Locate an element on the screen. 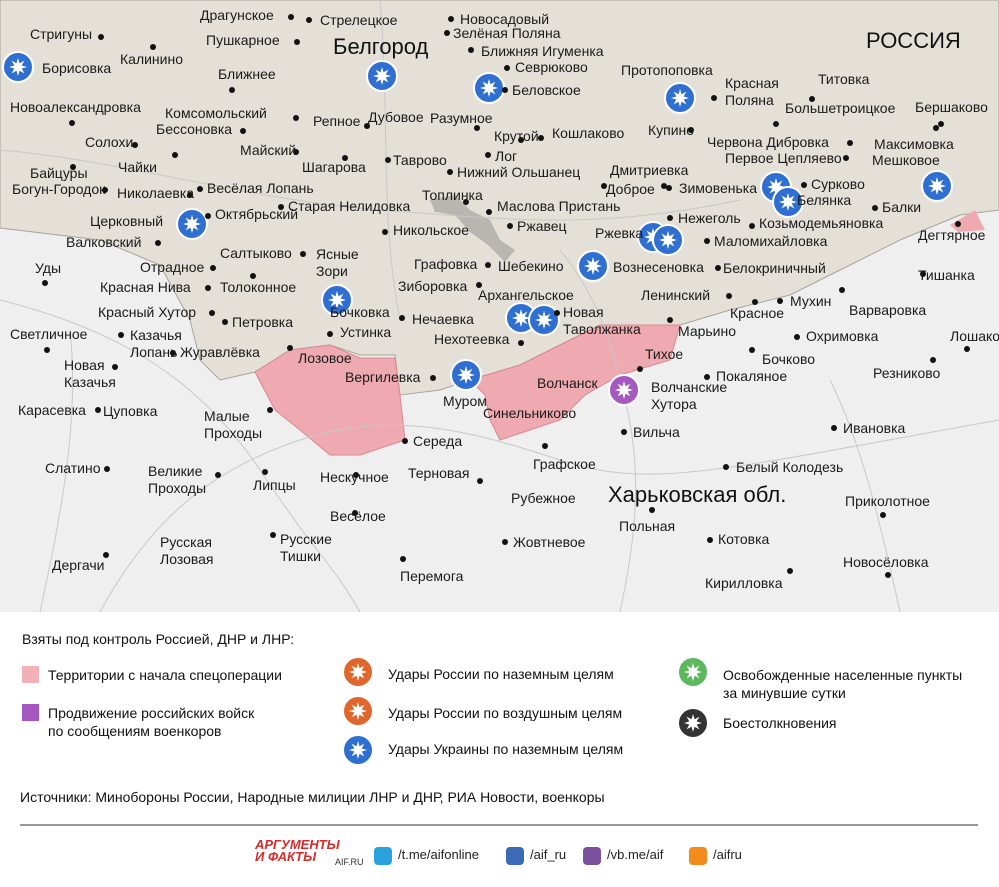 This screenshot has height=887, width=999. place-label: Кошлаково is located at coordinates (588, 133).